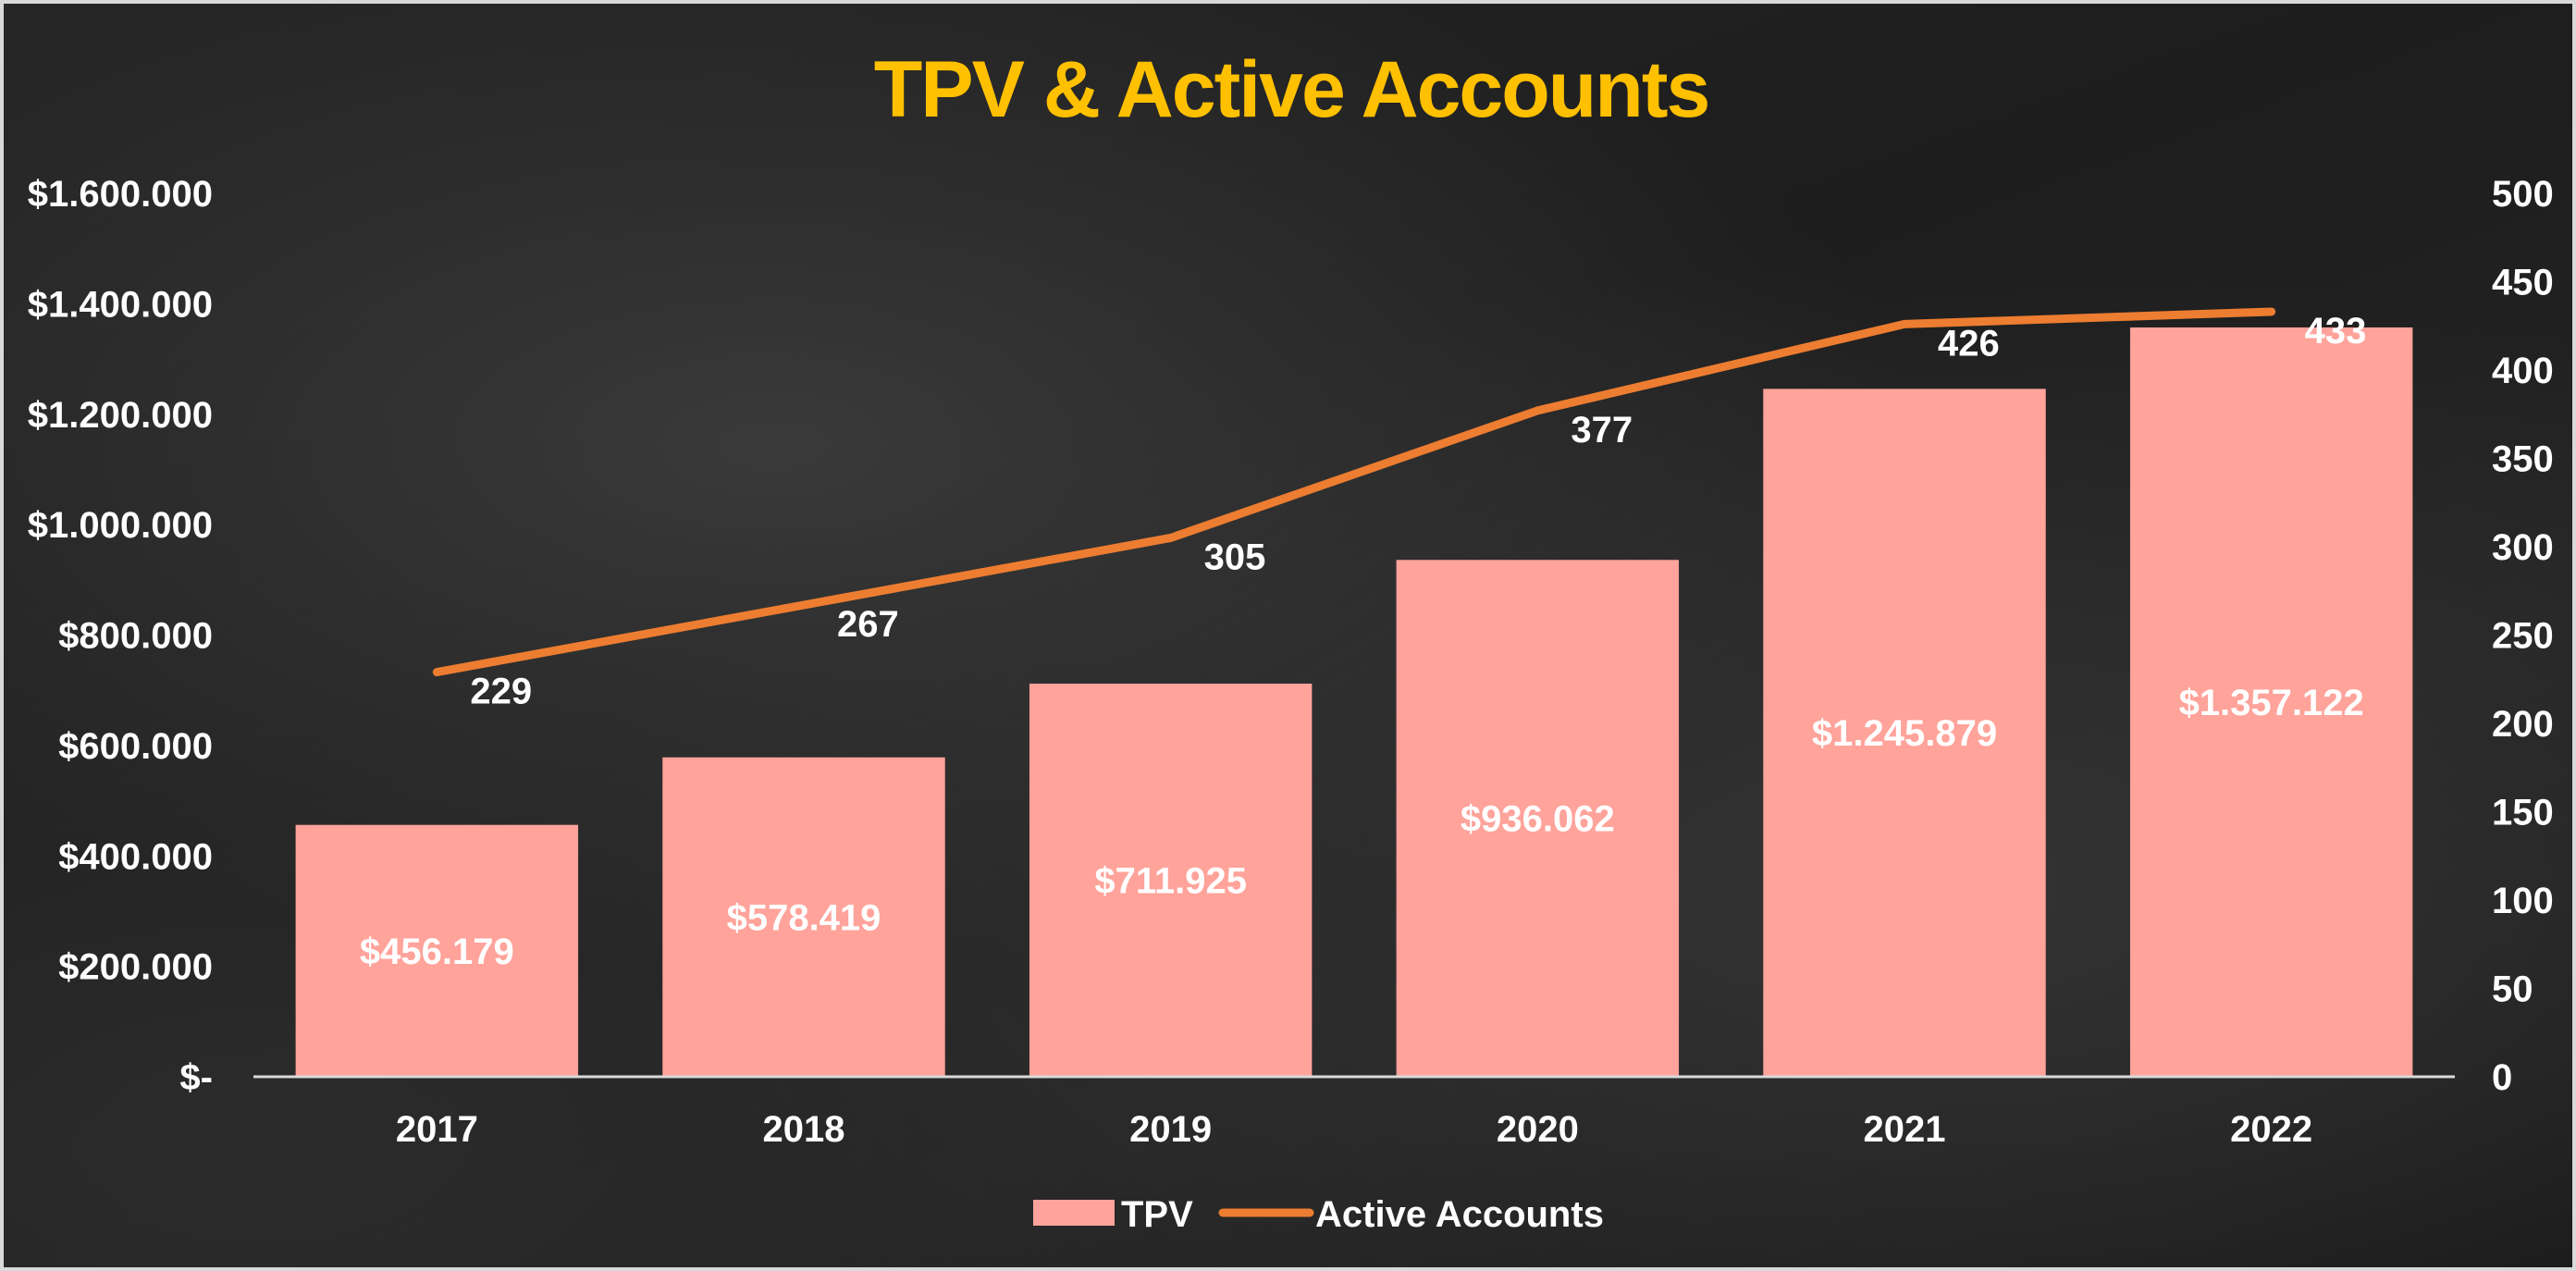  I want to click on tpv-data-label: $1.357.122, so click(2271, 703).